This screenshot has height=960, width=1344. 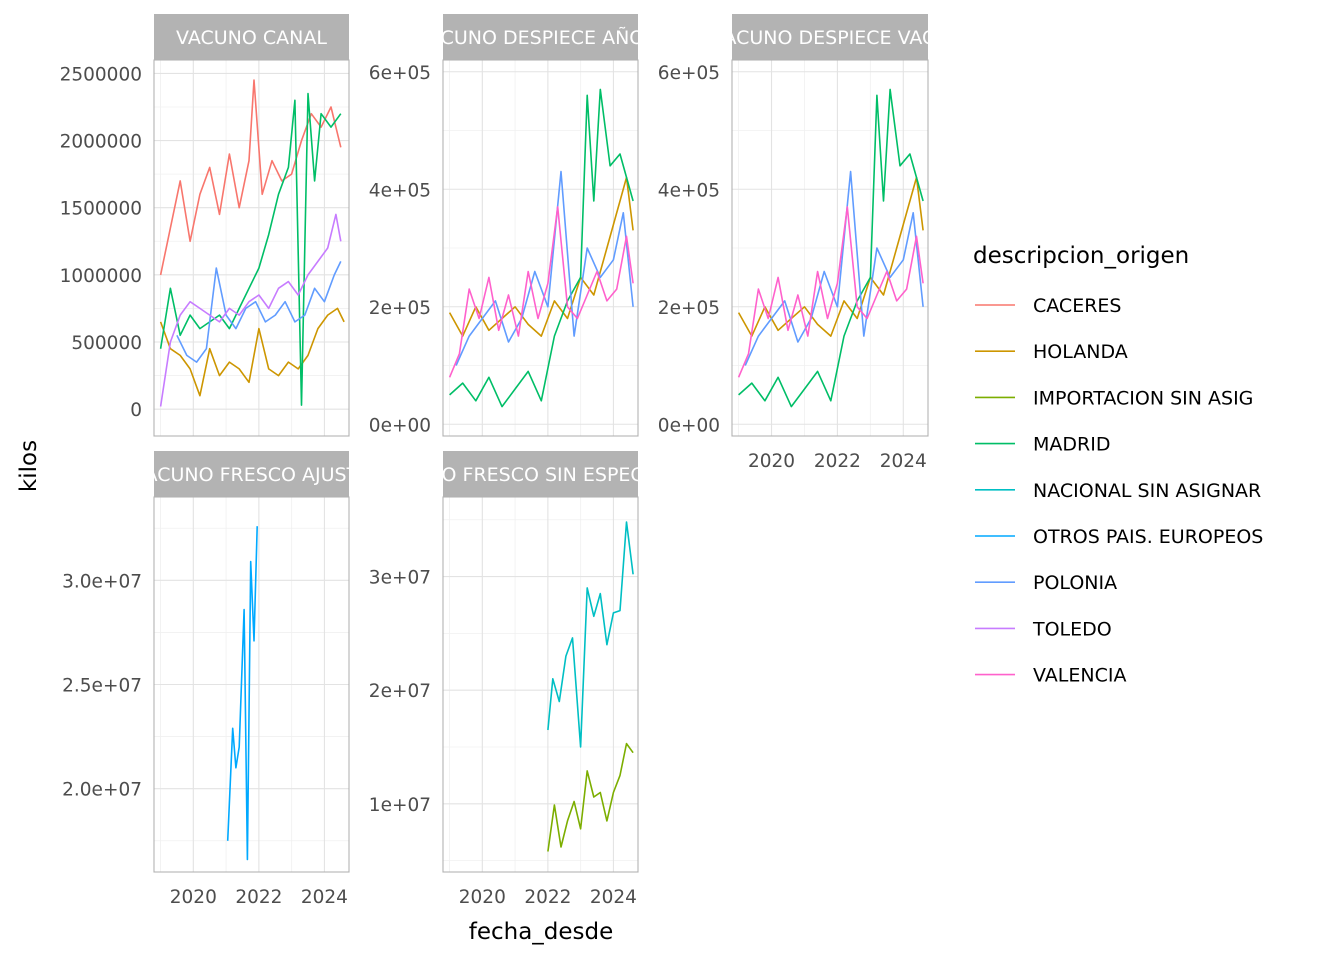 What do you see at coordinates (1080, 352) in the screenshot?
I see `legend-label: HOLANDA` at bounding box center [1080, 352].